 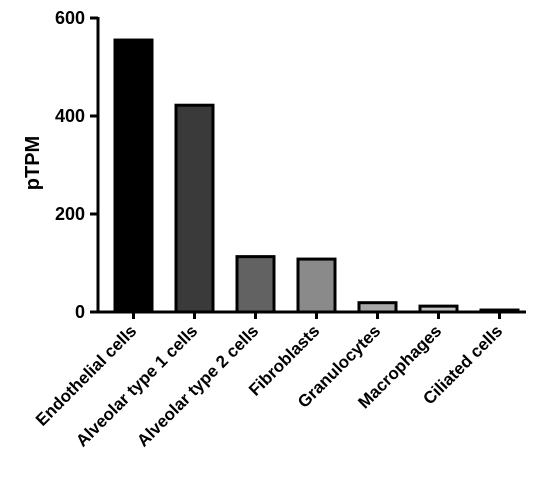 What do you see at coordinates (70, 116) in the screenshot?
I see `y-tick-label: 400` at bounding box center [70, 116].